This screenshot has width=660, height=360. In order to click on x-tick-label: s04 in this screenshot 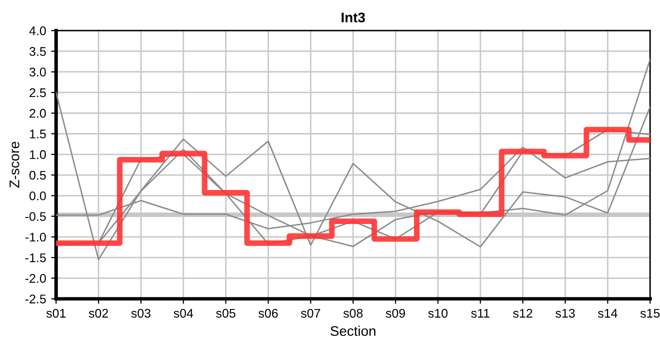, I will do `click(184, 313)`.